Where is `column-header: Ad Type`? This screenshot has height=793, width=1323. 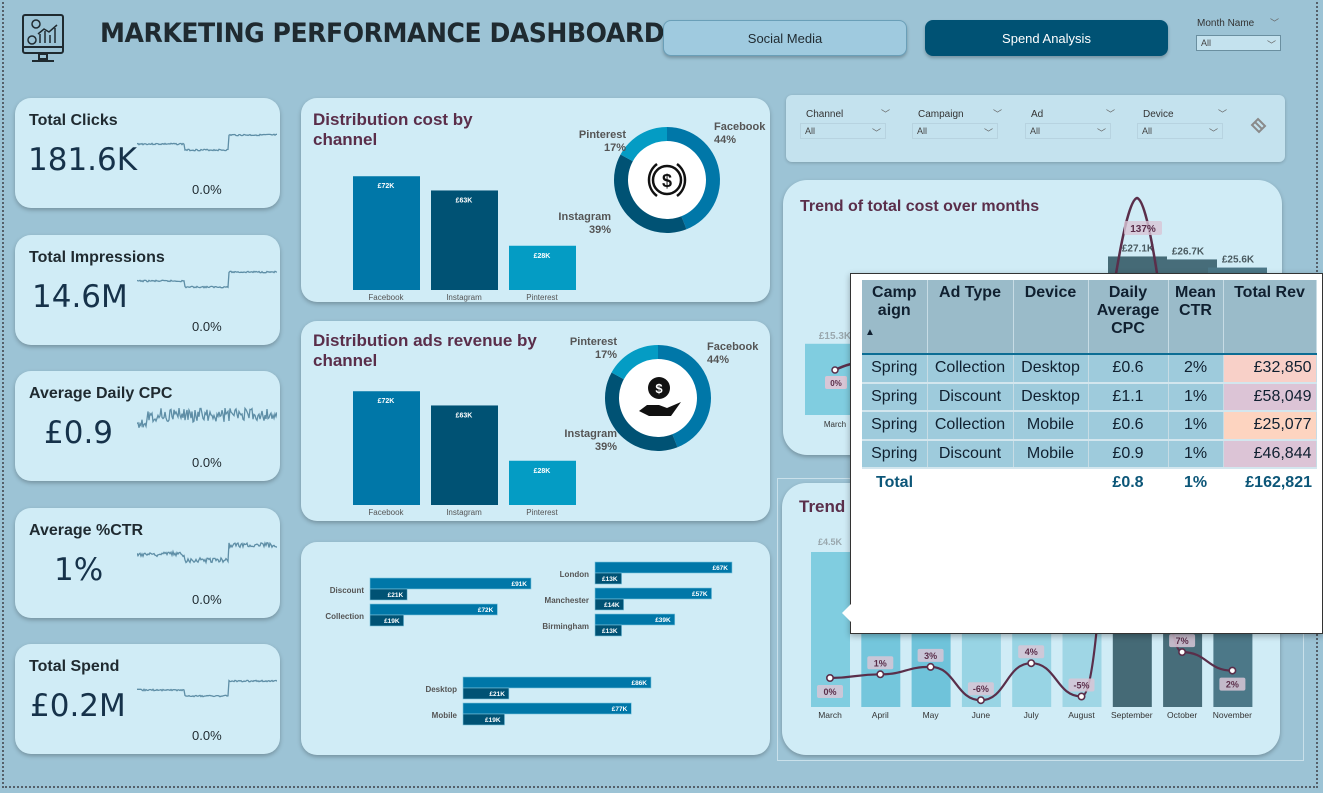 column-header: Ad Type is located at coordinates (970, 317).